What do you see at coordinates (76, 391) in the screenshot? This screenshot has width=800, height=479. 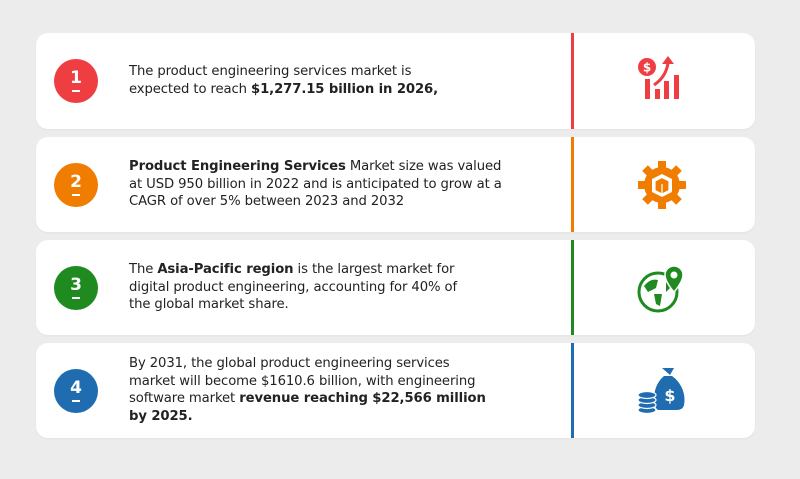 I see `number-badge: 4` at bounding box center [76, 391].